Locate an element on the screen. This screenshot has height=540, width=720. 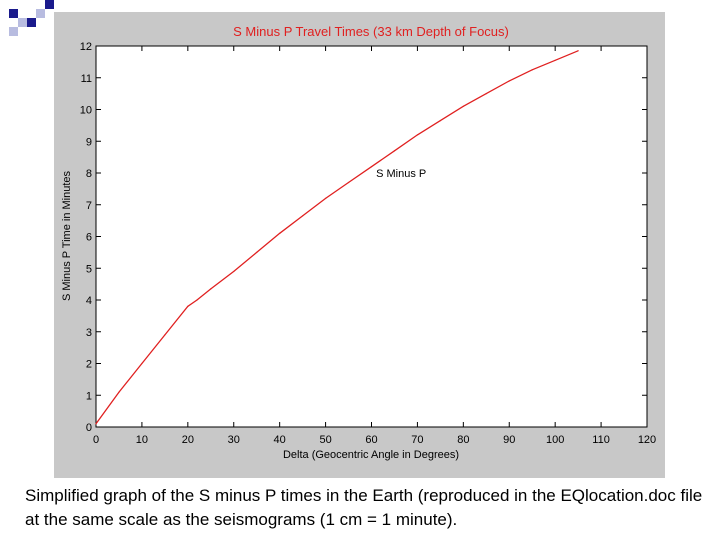
x-tick-label: 110 is located at coordinates (601, 440).